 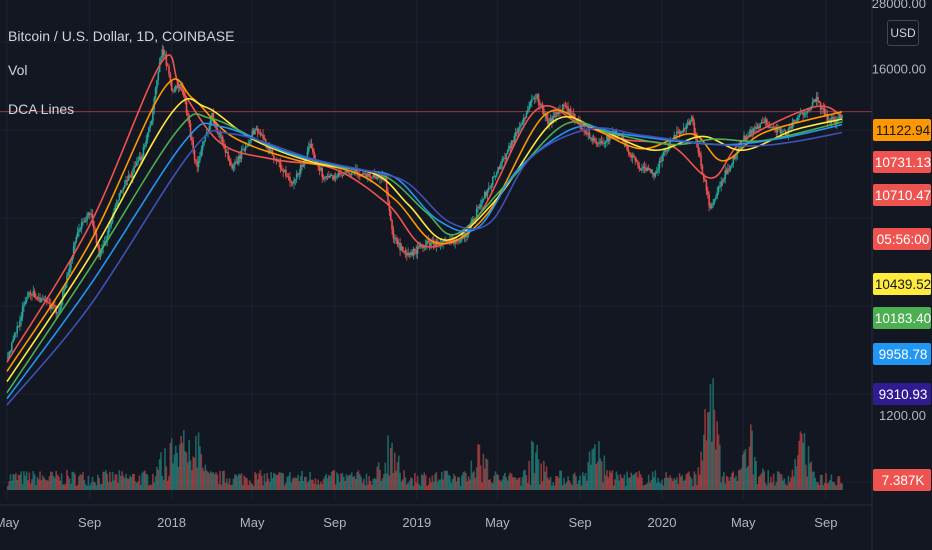 I want to click on indicator-vol: Vol, so click(x=18, y=70).